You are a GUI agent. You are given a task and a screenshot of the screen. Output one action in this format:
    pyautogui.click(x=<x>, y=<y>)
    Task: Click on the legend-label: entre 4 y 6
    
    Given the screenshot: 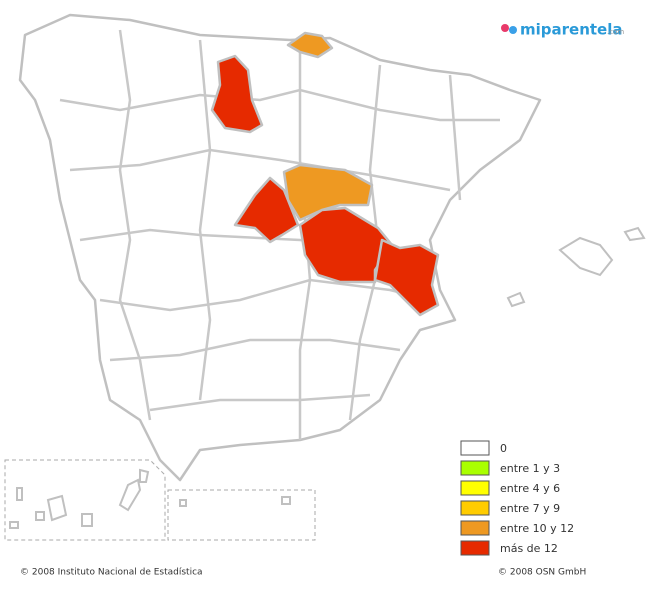 What is the action you would take?
    pyautogui.click(x=530, y=488)
    